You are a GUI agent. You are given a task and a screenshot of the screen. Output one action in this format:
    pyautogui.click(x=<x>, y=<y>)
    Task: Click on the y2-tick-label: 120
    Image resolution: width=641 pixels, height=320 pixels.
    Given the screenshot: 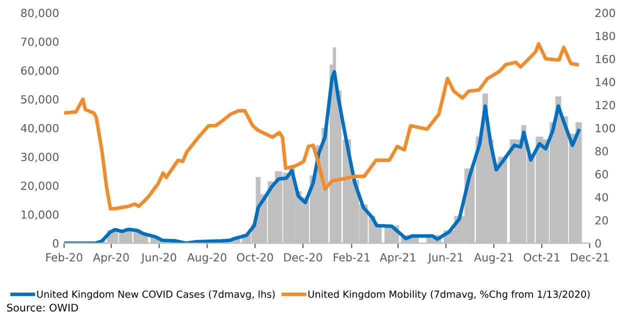 What is the action you would take?
    pyautogui.click(x=606, y=105)
    